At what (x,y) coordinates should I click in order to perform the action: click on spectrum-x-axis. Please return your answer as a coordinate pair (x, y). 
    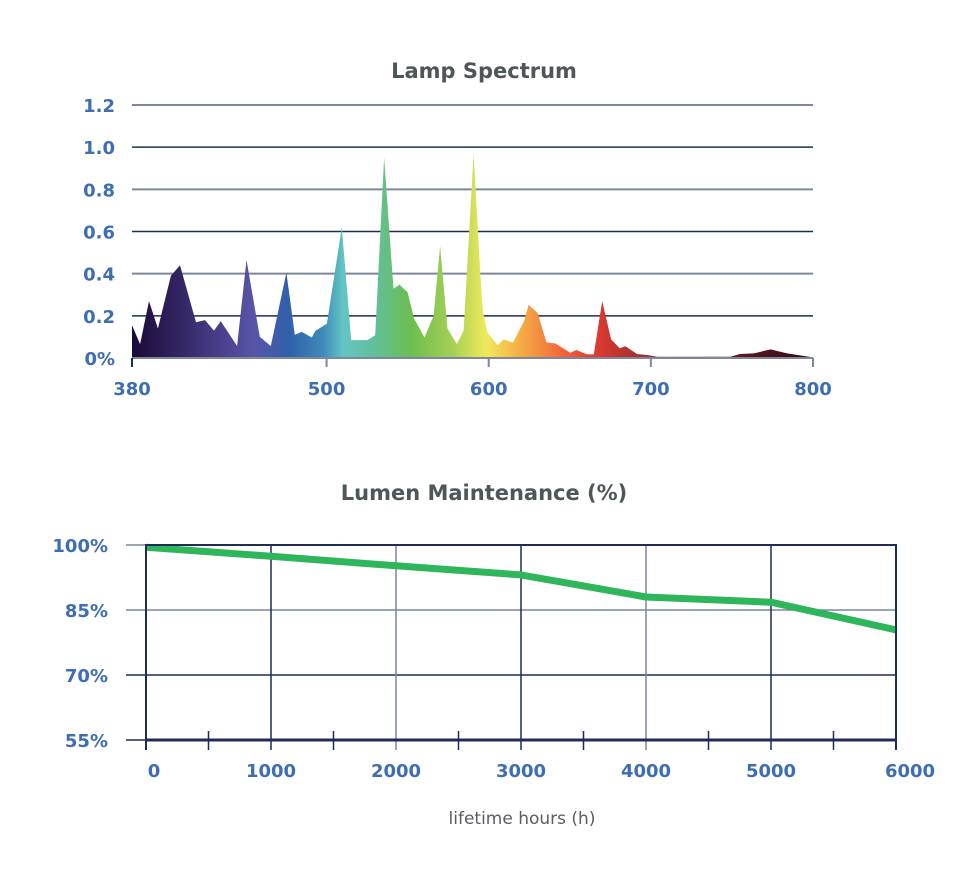
    Looking at the image, I should click on (472, 362).